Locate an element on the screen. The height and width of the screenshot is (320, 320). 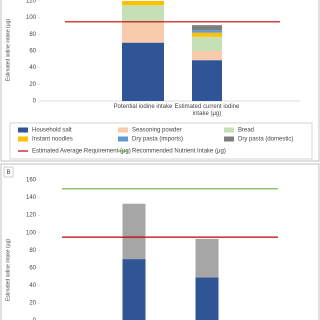
legend-label: Dry pasta (imports) is located at coordinates (157, 140).